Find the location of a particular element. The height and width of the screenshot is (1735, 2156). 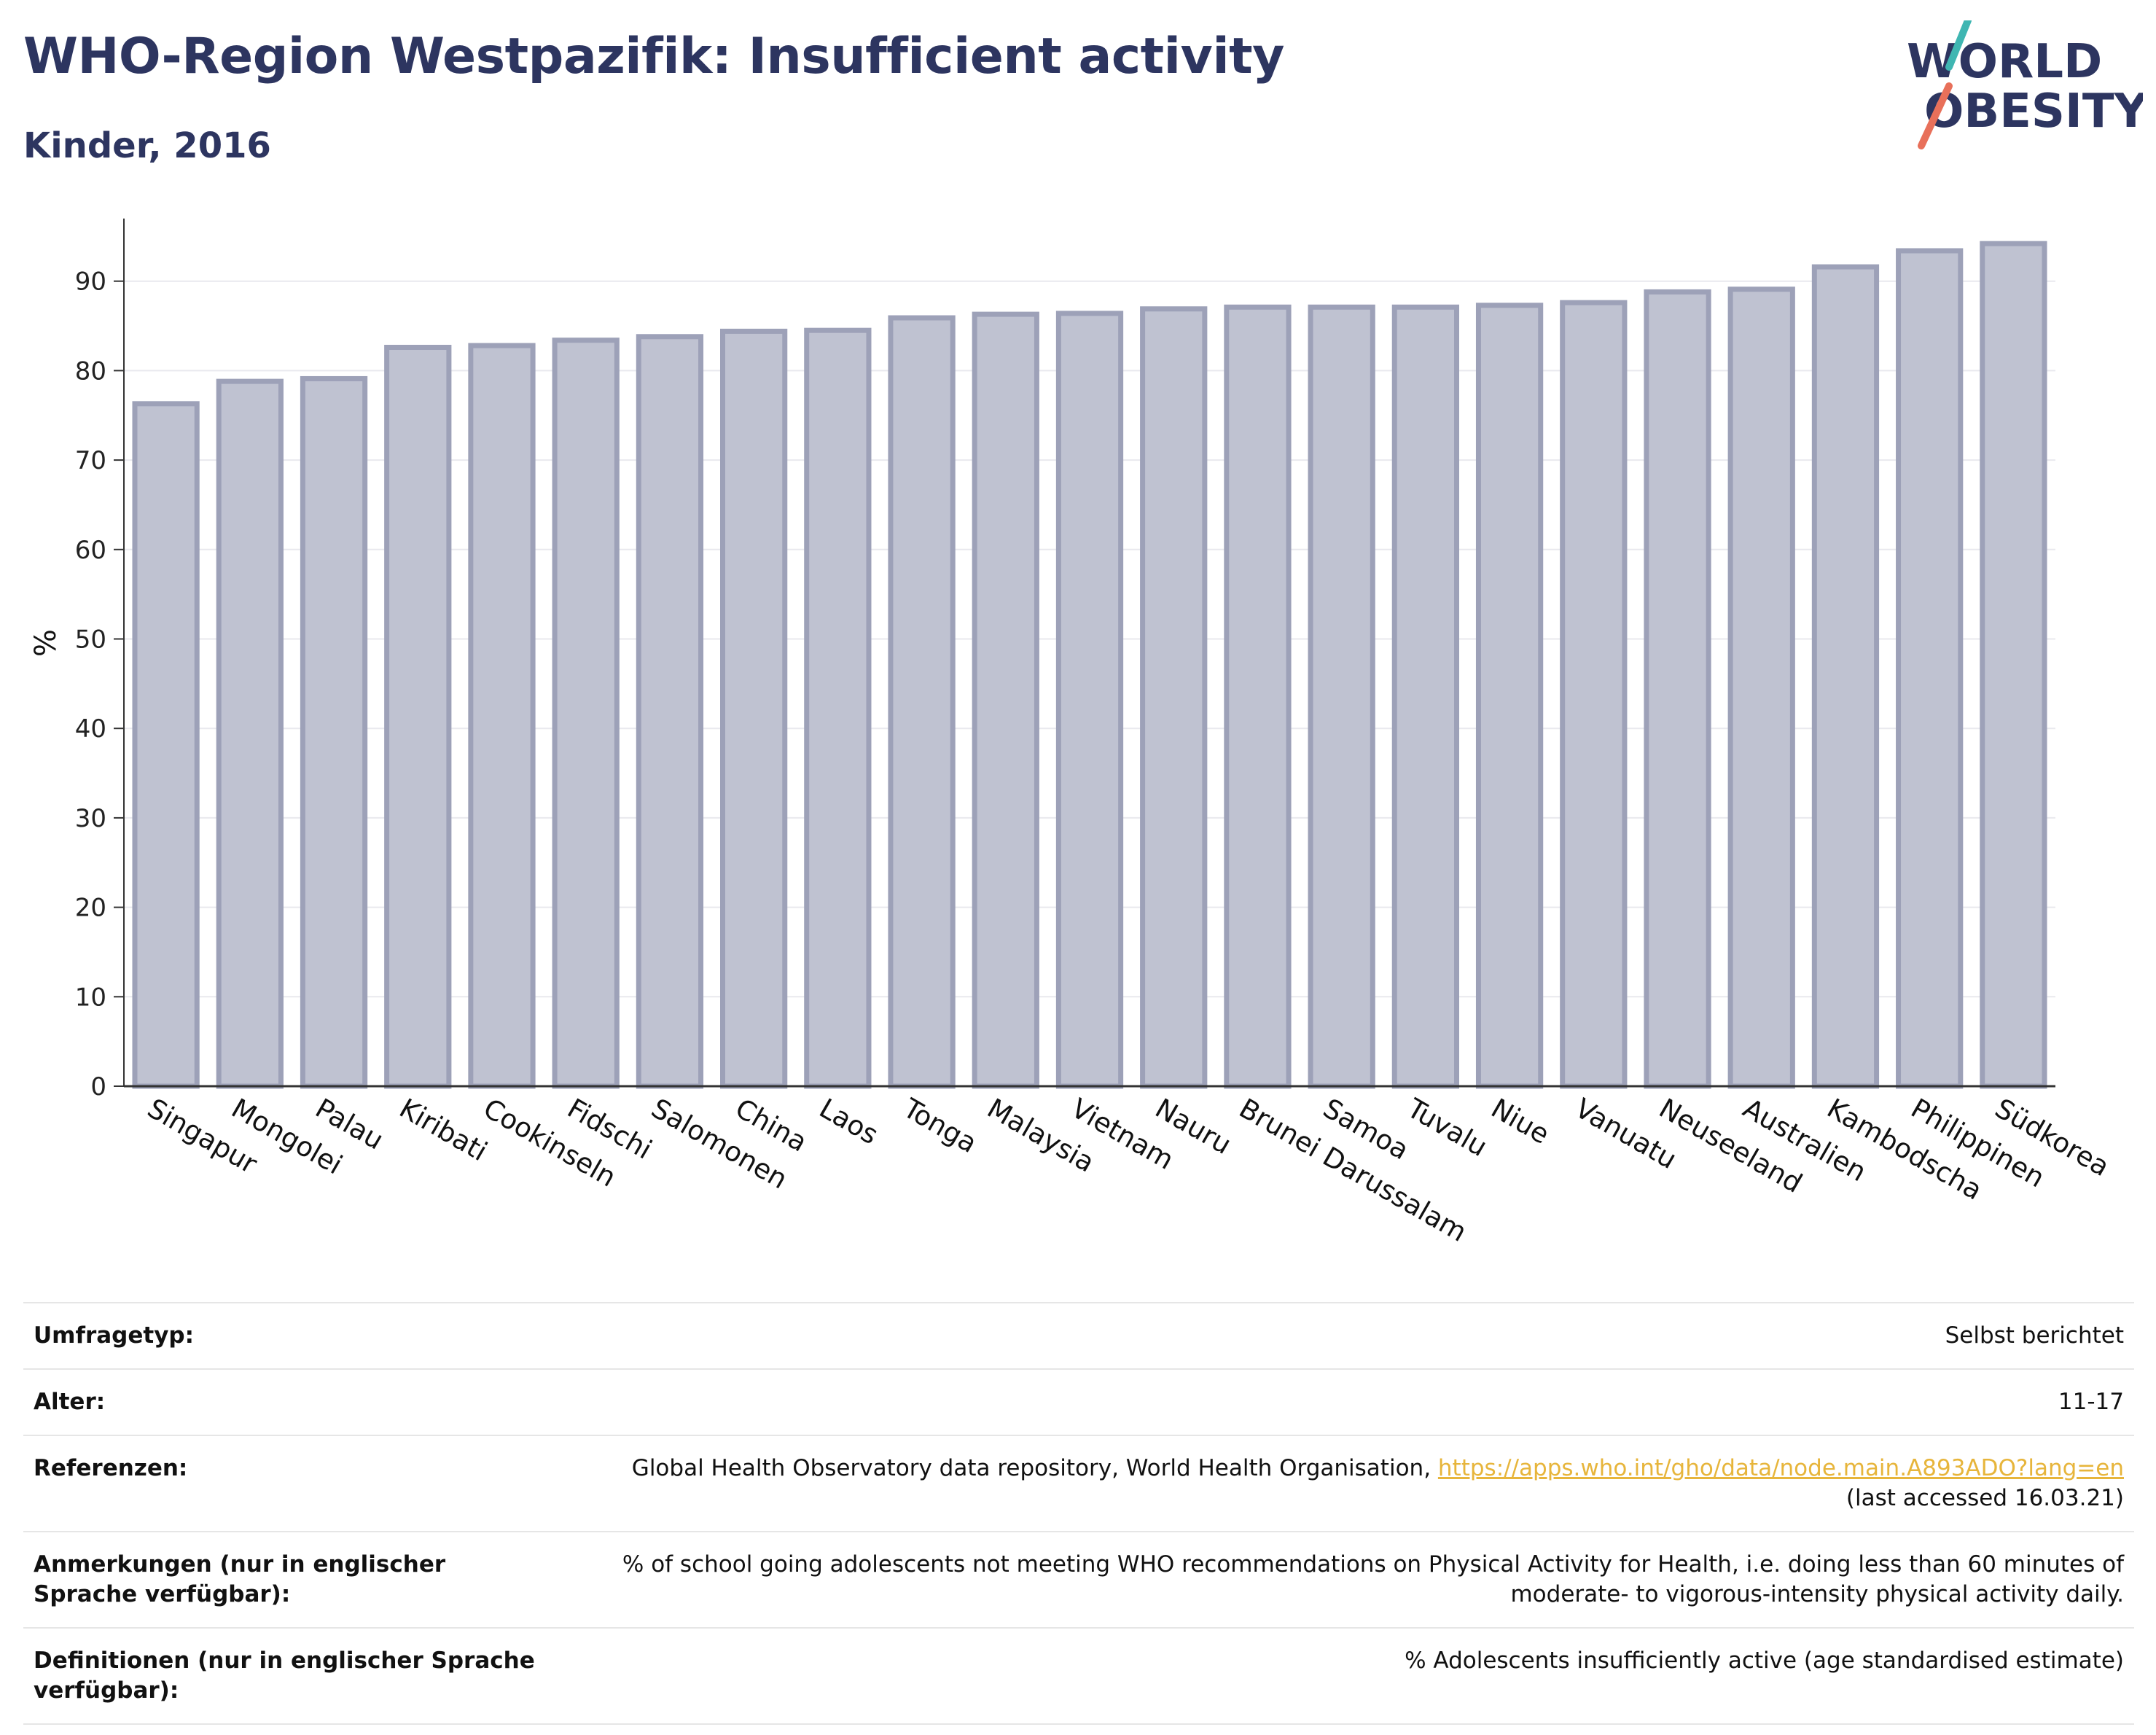

x-tick-label: Tuvalu is located at coordinates (1447, 1127).